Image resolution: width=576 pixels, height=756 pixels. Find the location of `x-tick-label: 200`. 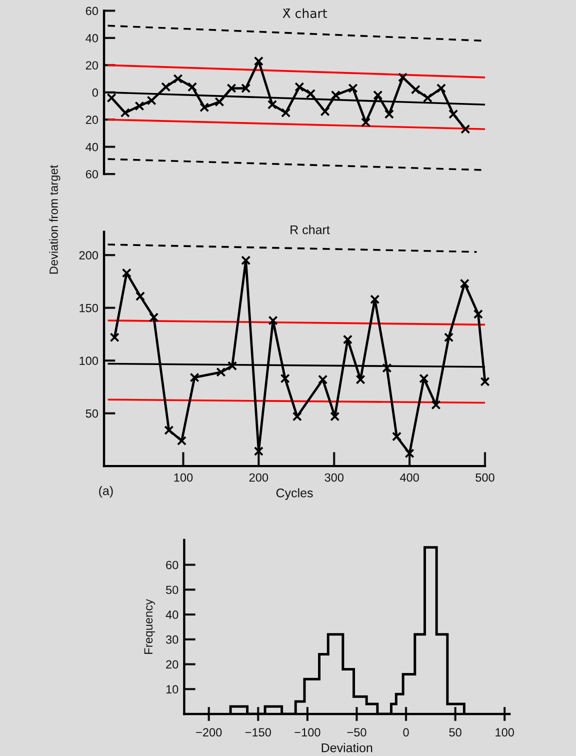

x-tick-label: 200 is located at coordinates (258, 477).